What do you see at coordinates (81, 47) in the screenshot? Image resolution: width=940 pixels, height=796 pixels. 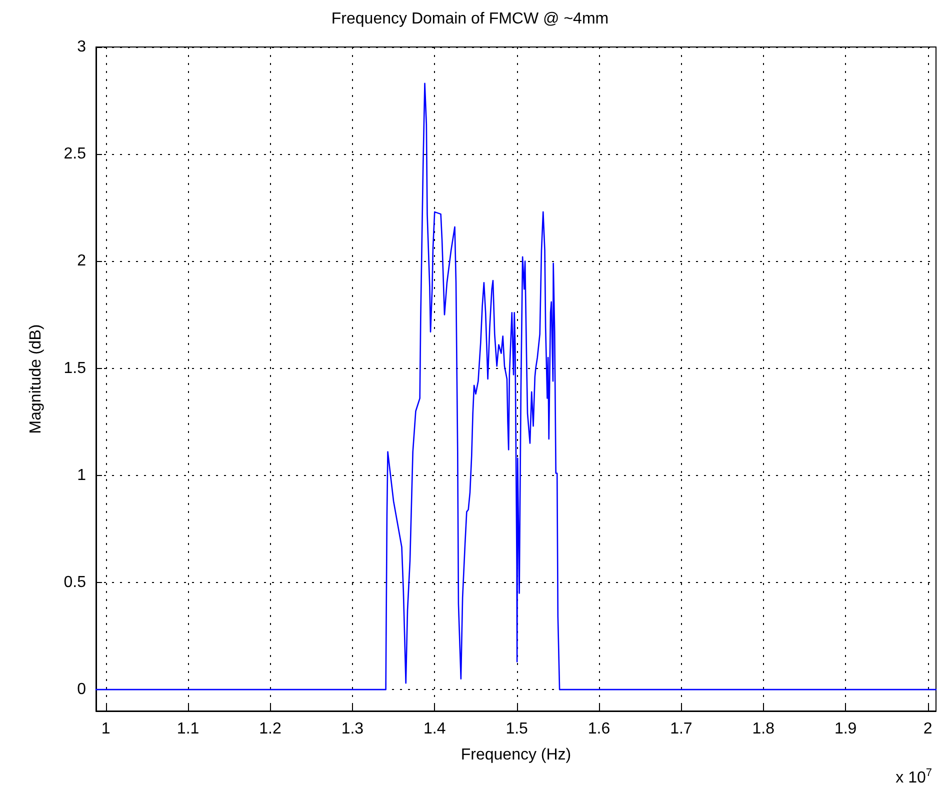 I see `y-tick-label: 3` at bounding box center [81, 47].